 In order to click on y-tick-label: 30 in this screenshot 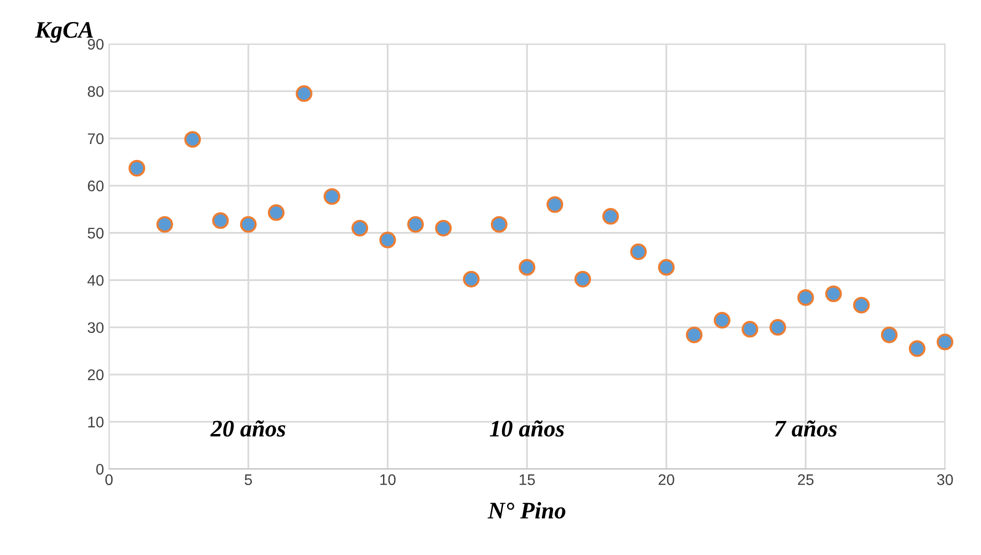, I will do `click(96, 328)`.